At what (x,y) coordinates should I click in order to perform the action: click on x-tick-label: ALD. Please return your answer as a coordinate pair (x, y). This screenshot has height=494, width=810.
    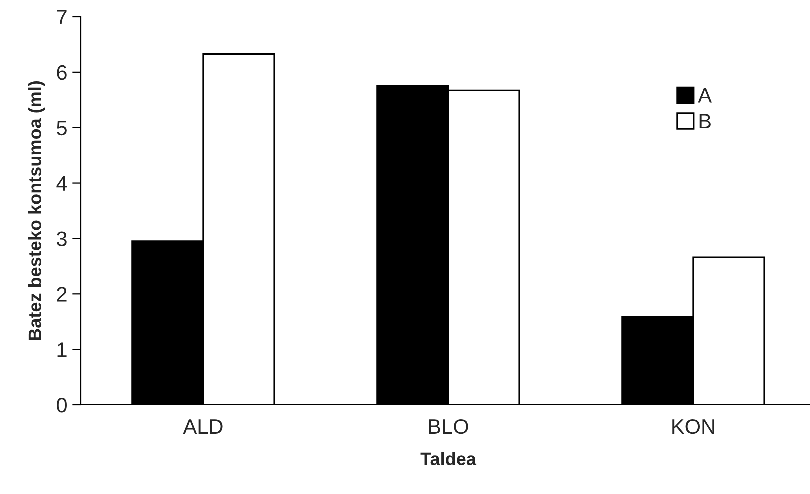
    Looking at the image, I should click on (203, 427).